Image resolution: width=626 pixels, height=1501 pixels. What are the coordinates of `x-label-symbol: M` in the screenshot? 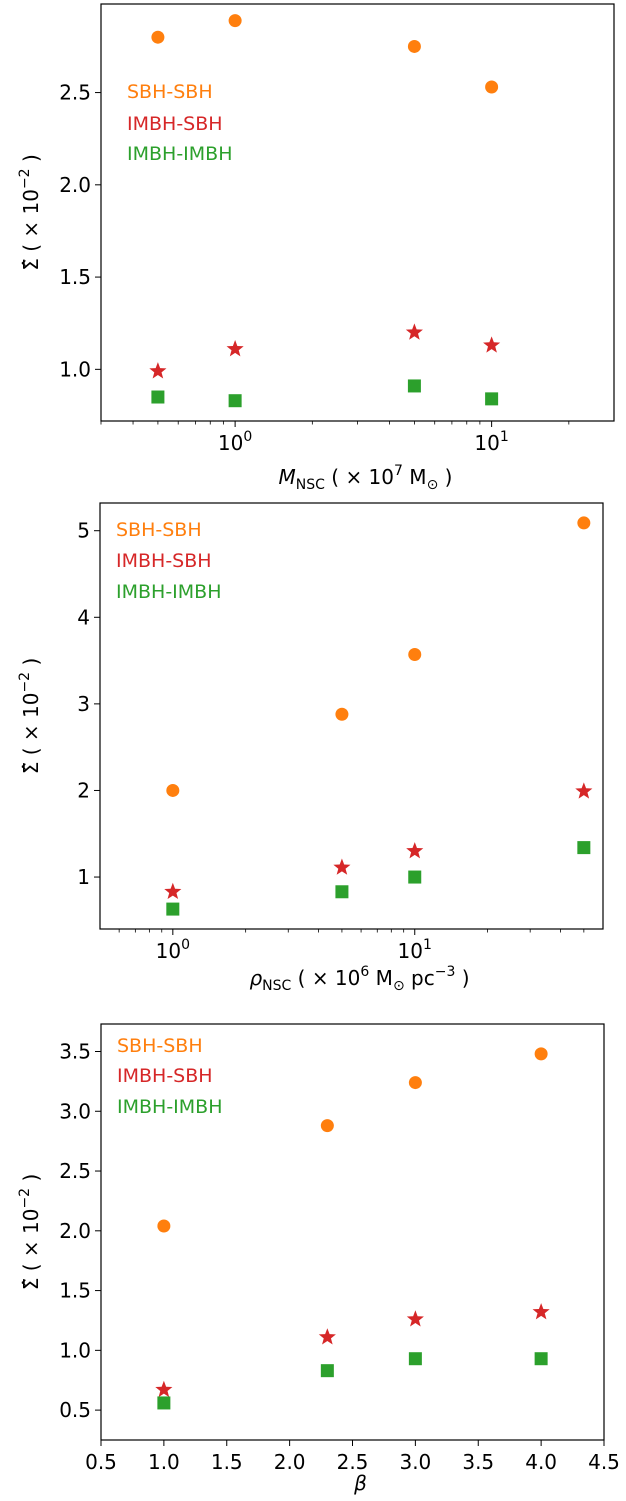 It's located at (287, 477).